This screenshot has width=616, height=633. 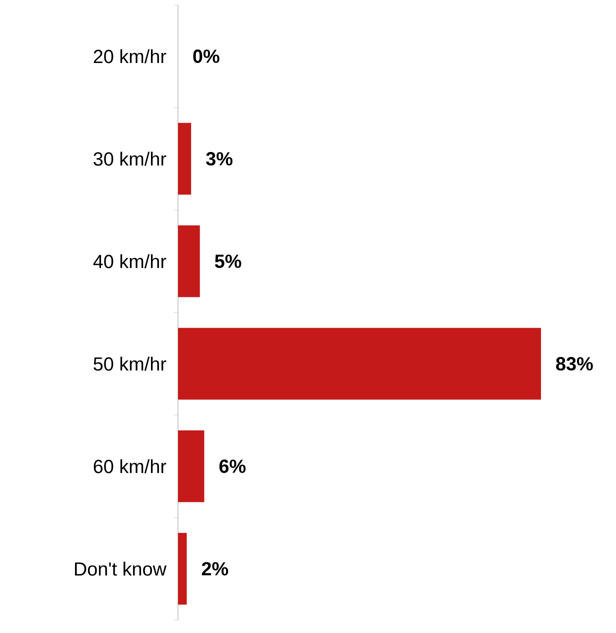 What do you see at coordinates (121, 569) in the screenshot?
I see `y-tick-label: Don't know` at bounding box center [121, 569].